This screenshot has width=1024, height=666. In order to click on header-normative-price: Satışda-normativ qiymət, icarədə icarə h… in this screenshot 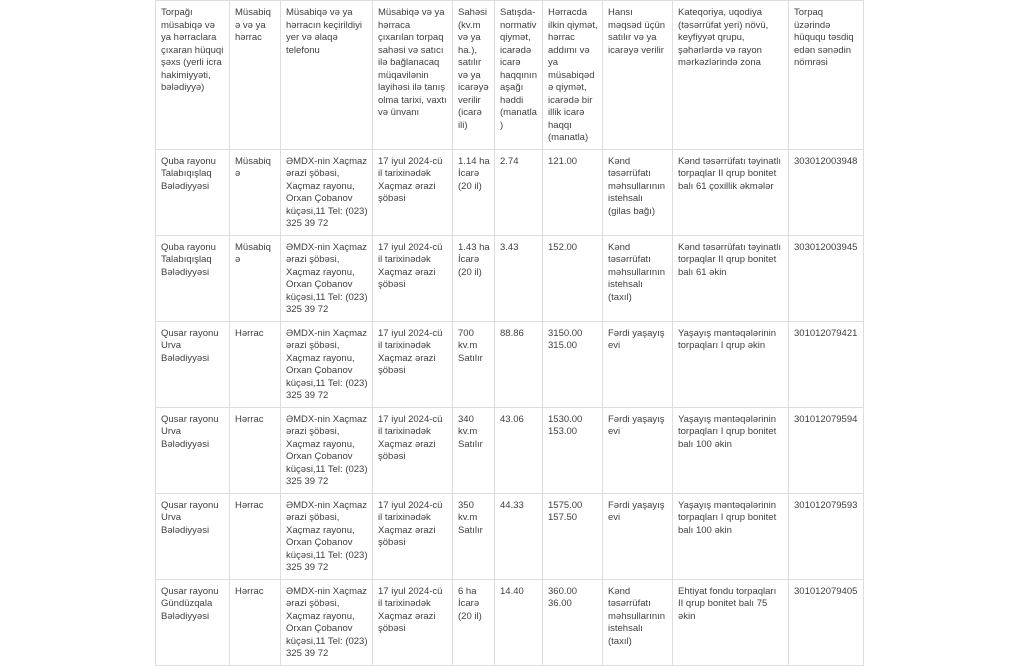, I will do `click(518, 75)`.